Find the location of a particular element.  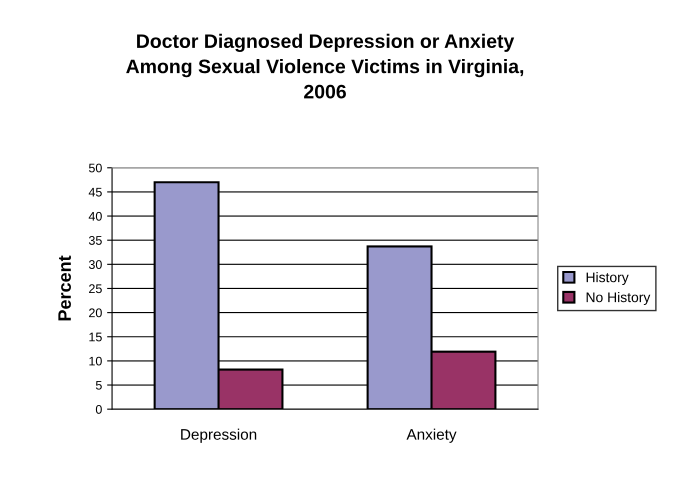

x-tick-label: Anxiety is located at coordinates (431, 435).